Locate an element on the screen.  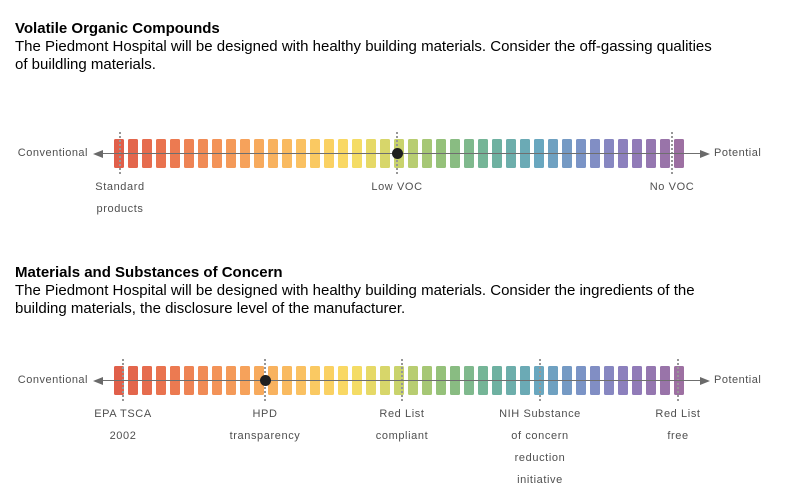
milestone-label-line: Low VOC is located at coordinates (397, 187).